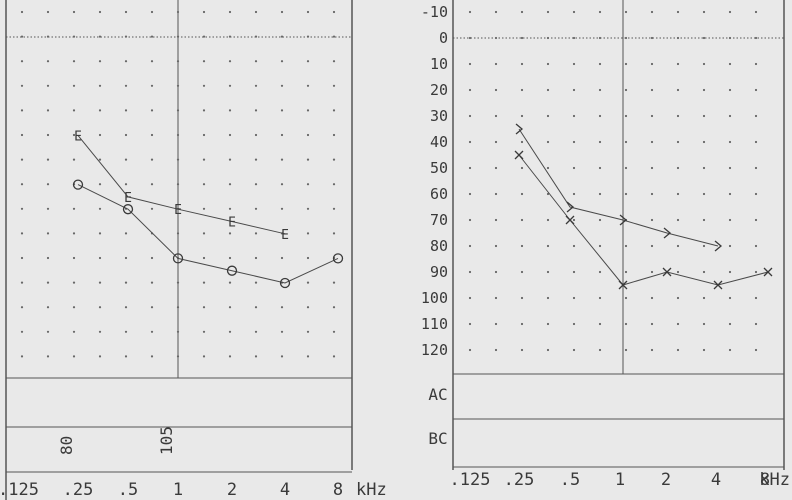 This screenshot has height=500, width=792. I want to click on x-tick-label: 8, so click(765, 480).